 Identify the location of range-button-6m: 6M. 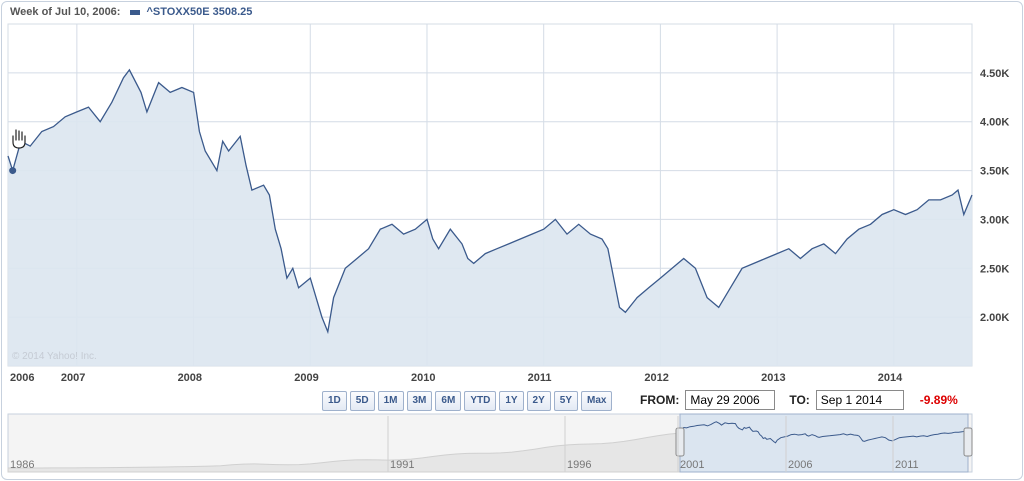
(448, 401).